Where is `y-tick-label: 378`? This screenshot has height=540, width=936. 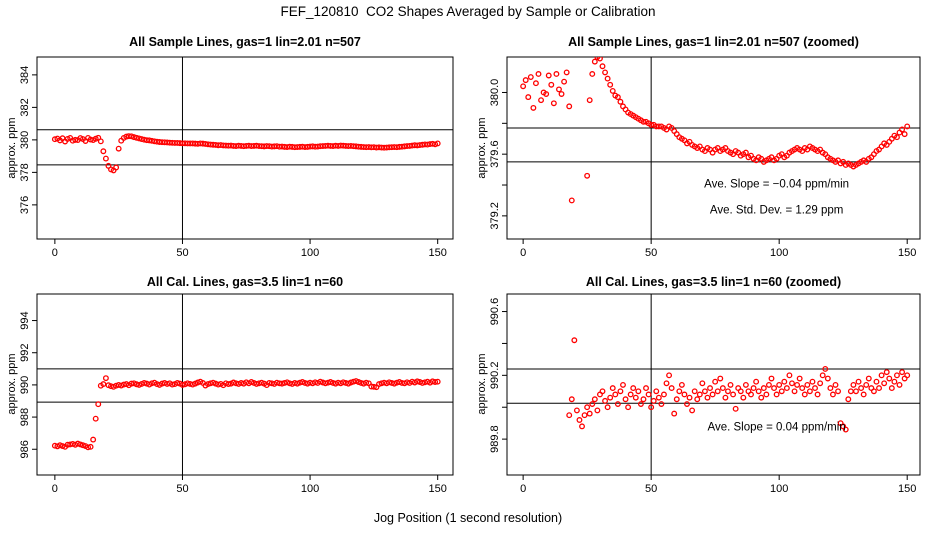 y-tick-label: 378 is located at coordinates (25, 172).